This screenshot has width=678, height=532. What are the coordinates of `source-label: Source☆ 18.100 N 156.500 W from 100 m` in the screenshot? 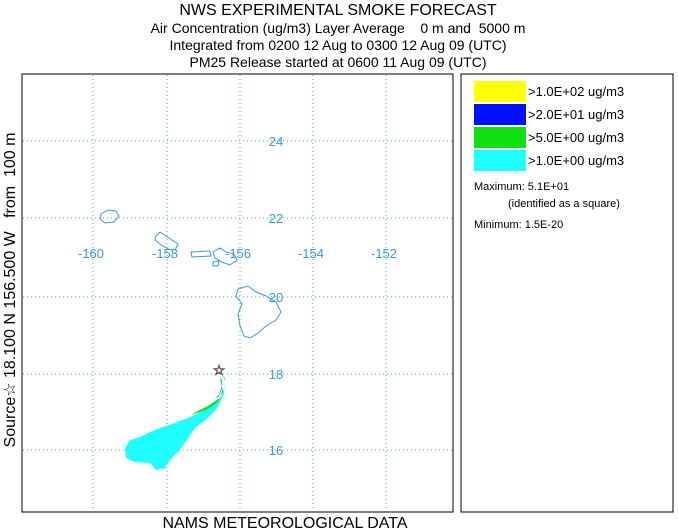 It's located at (10, 290).